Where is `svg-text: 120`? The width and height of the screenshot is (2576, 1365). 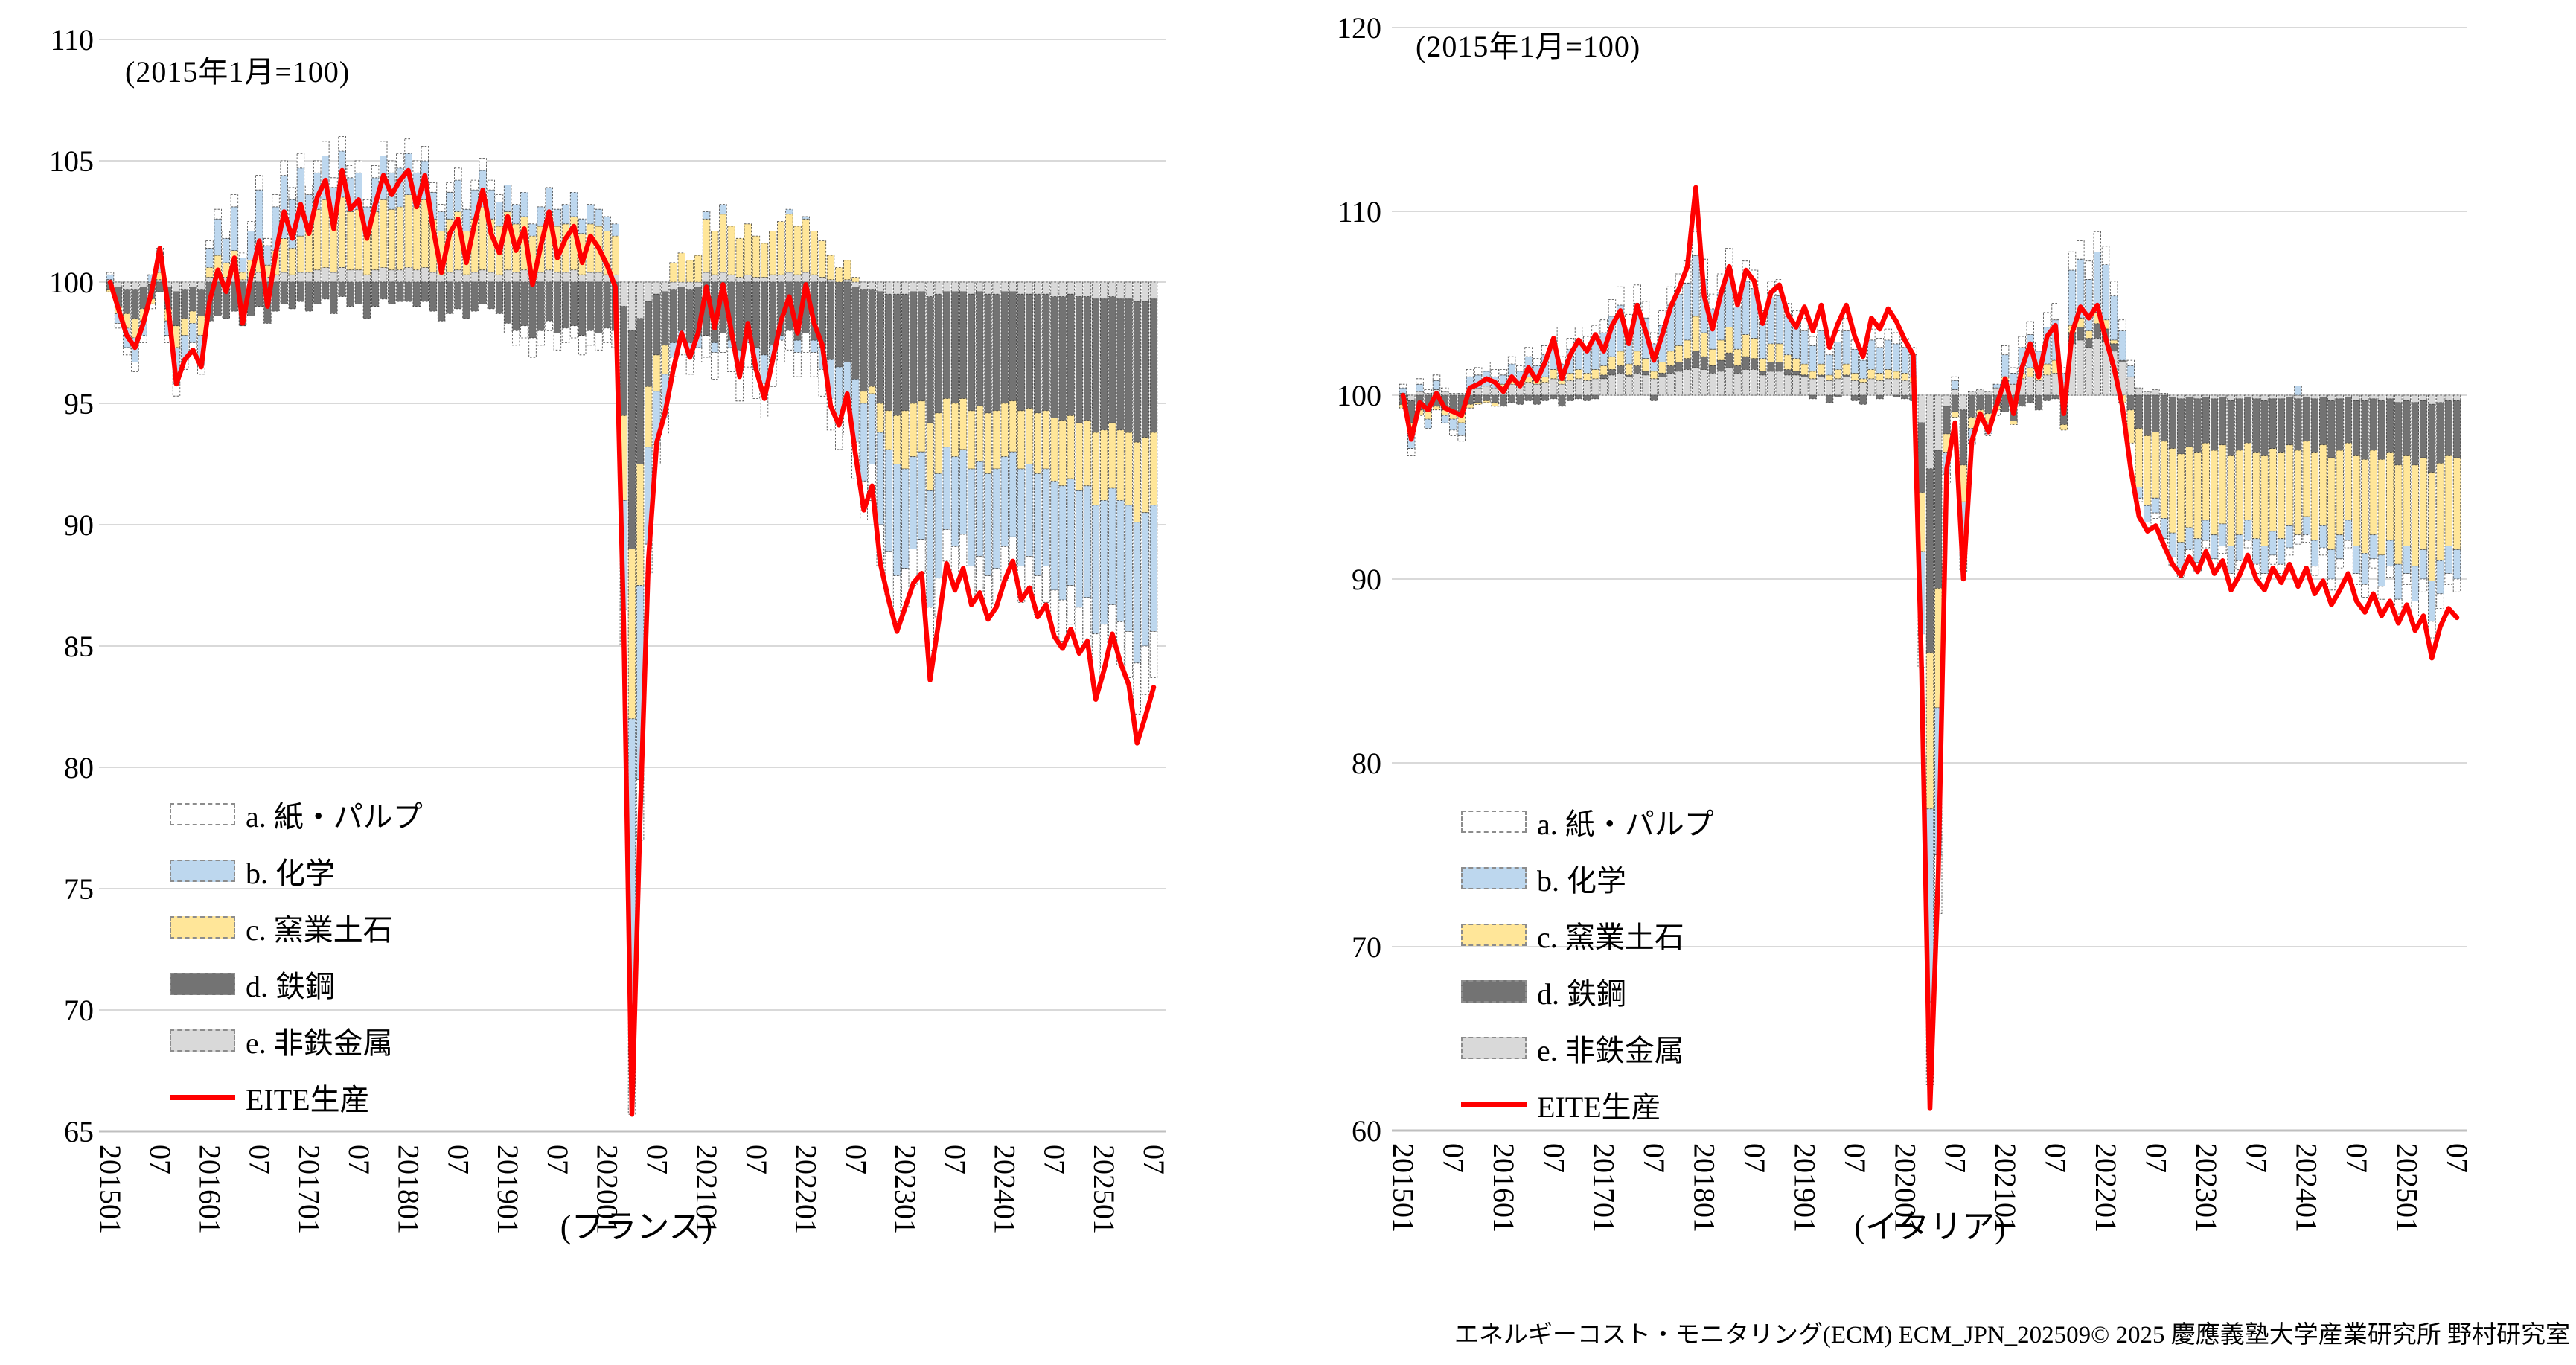
svg-text: 120 is located at coordinates (1359, 28).